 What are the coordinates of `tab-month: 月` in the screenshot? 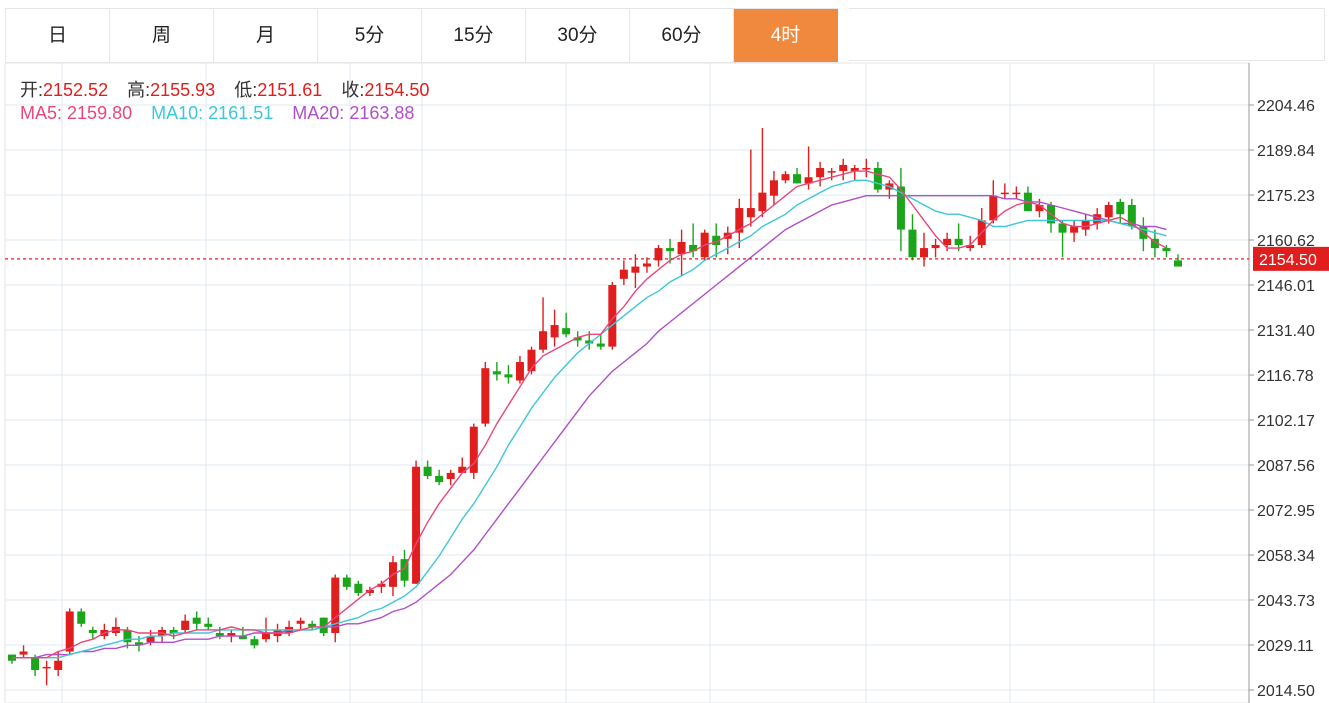 It's located at (266, 35).